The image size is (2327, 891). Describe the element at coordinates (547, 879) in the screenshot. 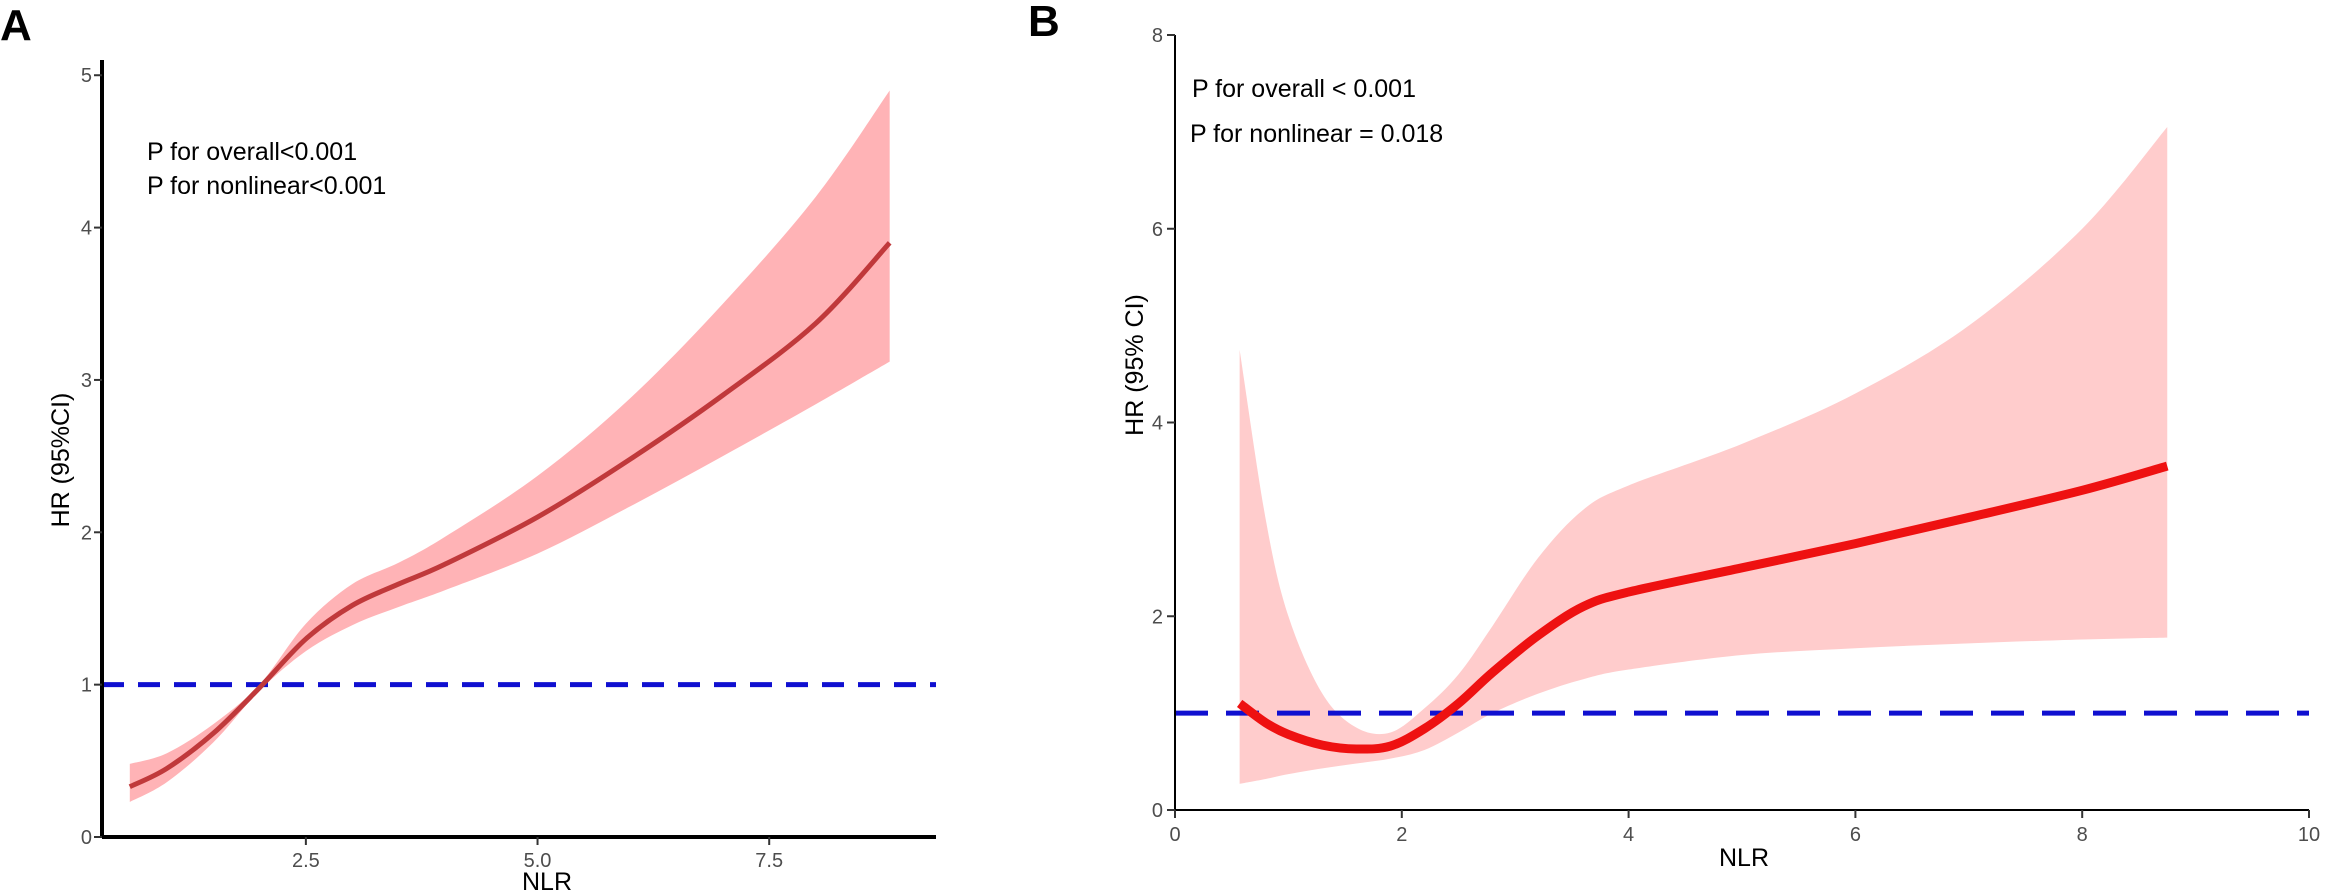

I see `panel-a-x-axis-title: NLR` at that location.